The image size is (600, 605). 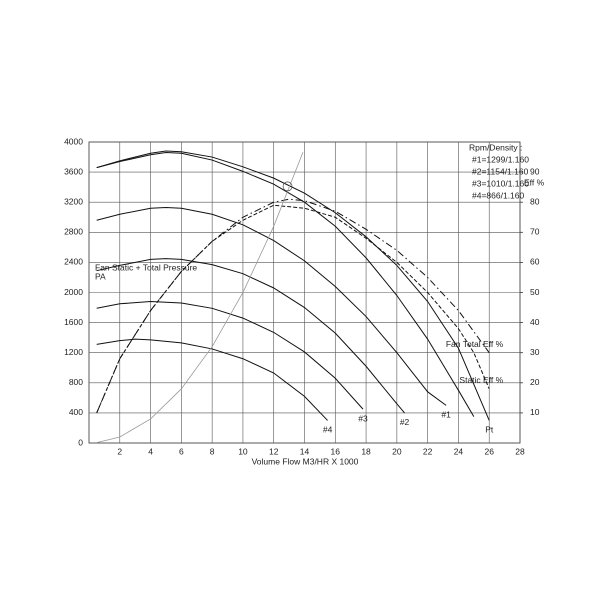 What do you see at coordinates (73, 141) in the screenshot?
I see `y-tick-label: 4000` at bounding box center [73, 141].